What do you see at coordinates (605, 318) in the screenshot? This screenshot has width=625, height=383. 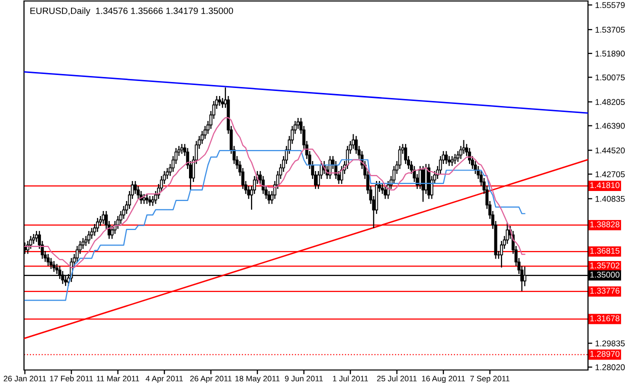 I see `ref-line-label: 1.31678` at bounding box center [605, 318].